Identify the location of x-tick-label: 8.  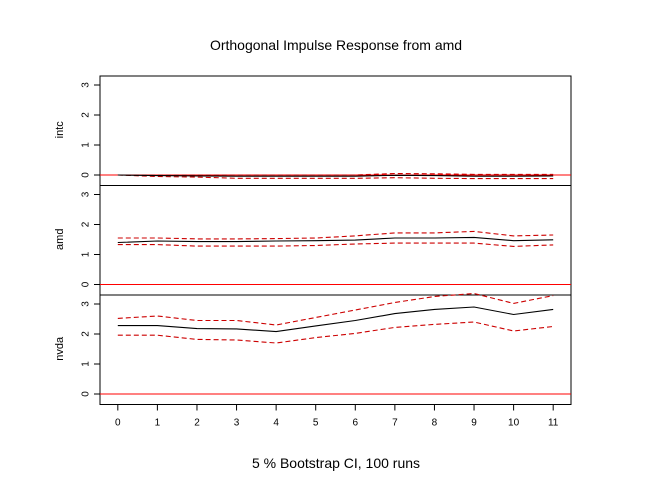
(435, 423).